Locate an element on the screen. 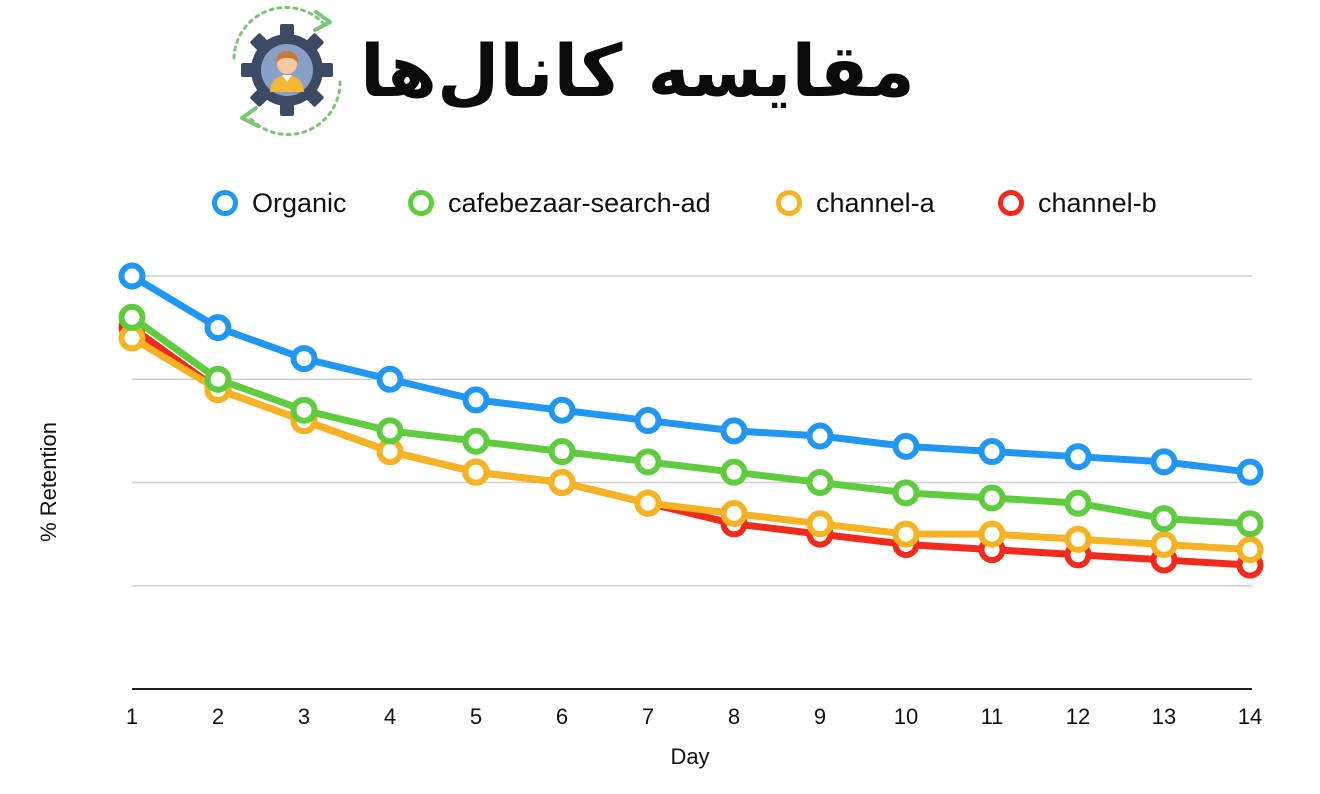 This screenshot has width=1320, height=794. legend-marker-cafebezaar-search-ad is located at coordinates (421, 203).